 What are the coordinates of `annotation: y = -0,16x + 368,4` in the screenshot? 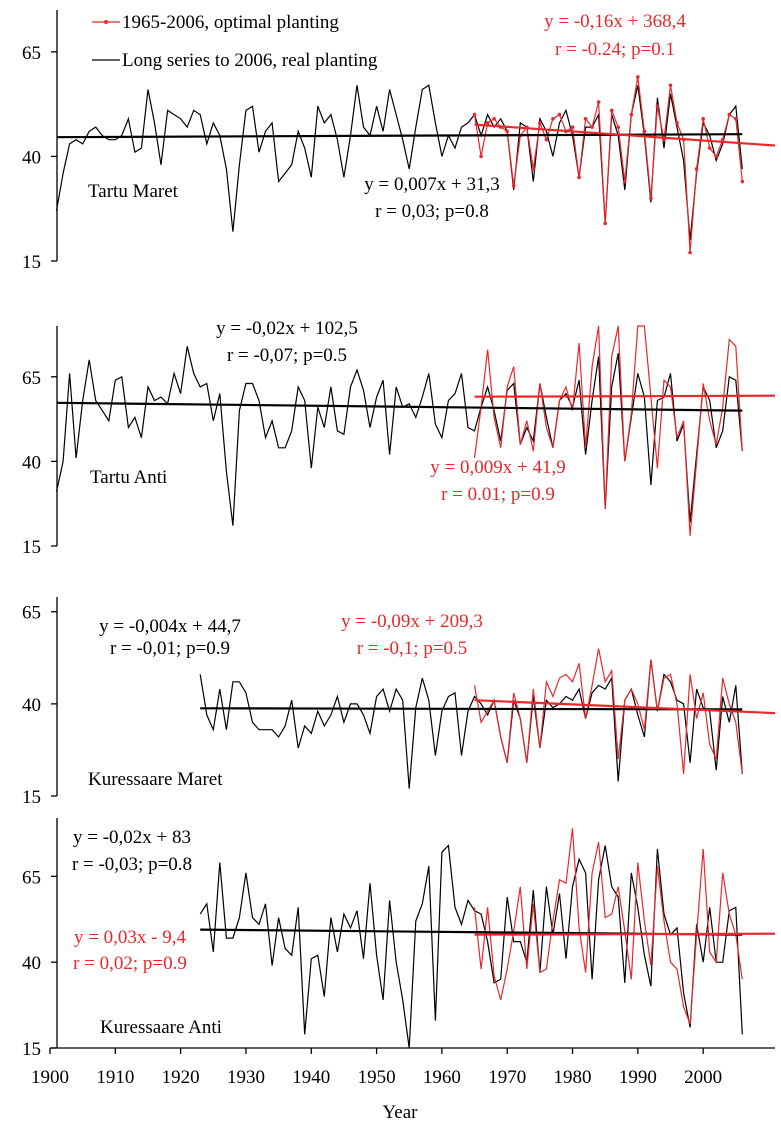 It's located at (615, 21).